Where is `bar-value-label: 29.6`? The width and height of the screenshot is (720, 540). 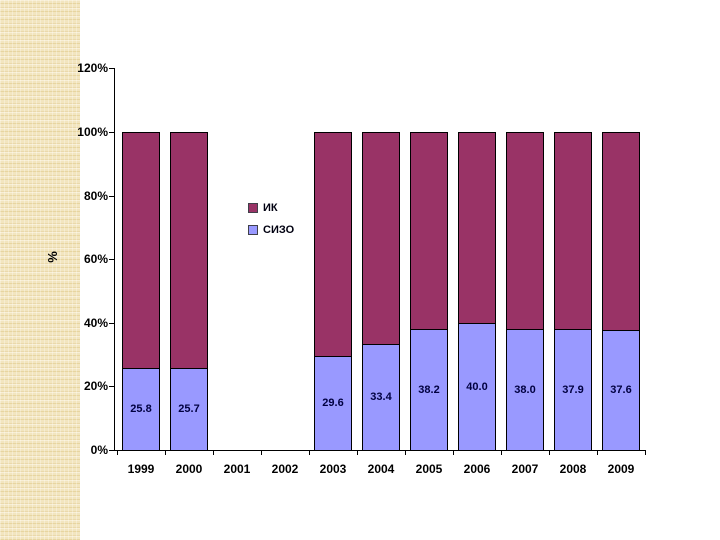 bar-value-label: 29.6 is located at coordinates (333, 403).